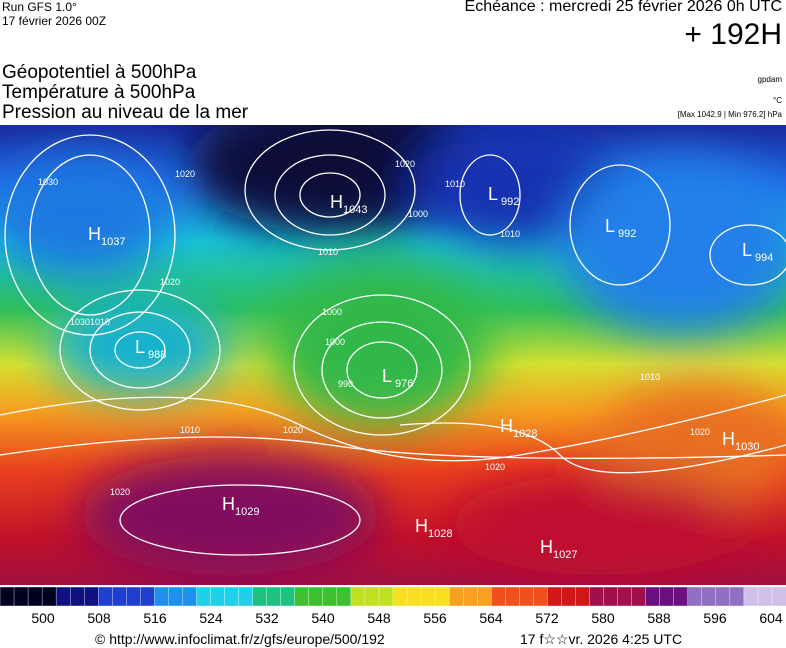 Image resolution: width=786 pixels, height=648 pixels. Describe the element at coordinates (113, 242) in the screenshot. I see `pressure-value: 1037` at that location.